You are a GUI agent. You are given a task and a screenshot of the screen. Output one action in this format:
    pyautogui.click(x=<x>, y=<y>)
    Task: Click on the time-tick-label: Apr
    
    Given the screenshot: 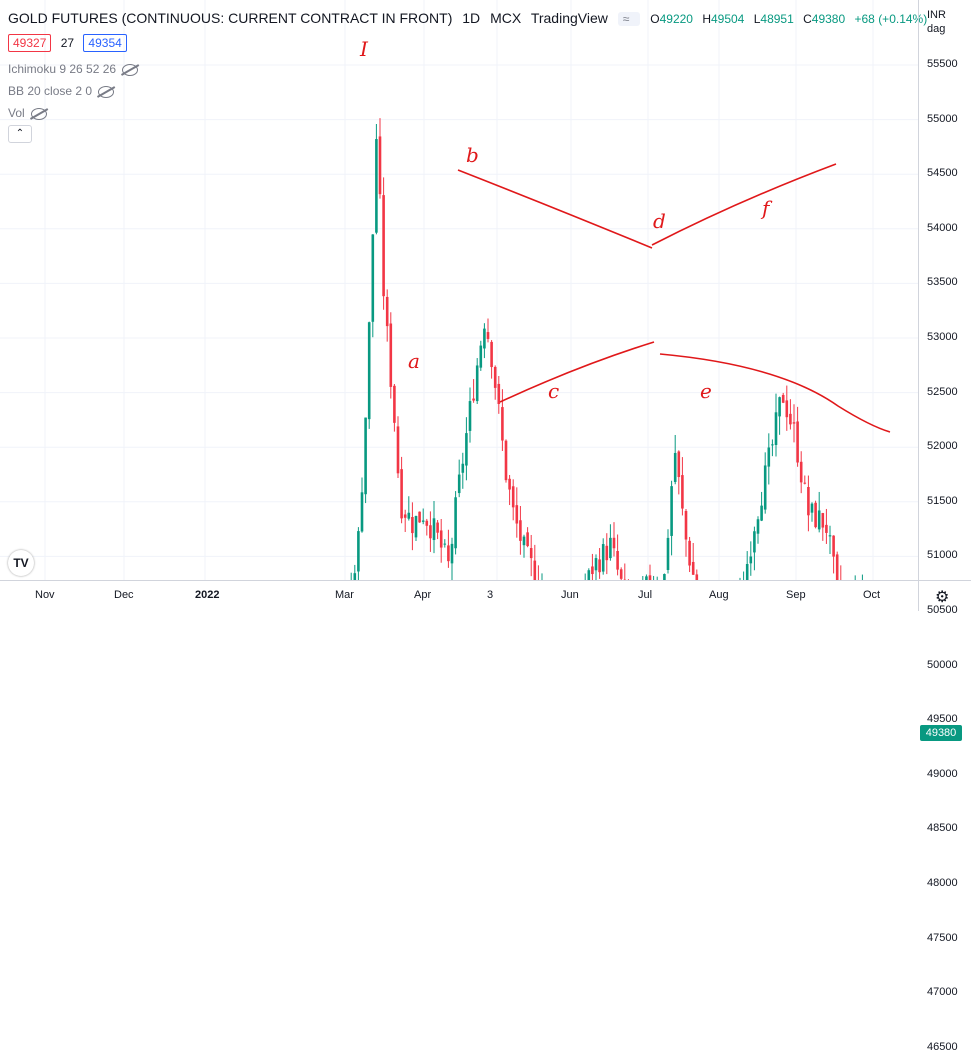 What is the action you would take?
    pyautogui.click(x=422, y=595)
    